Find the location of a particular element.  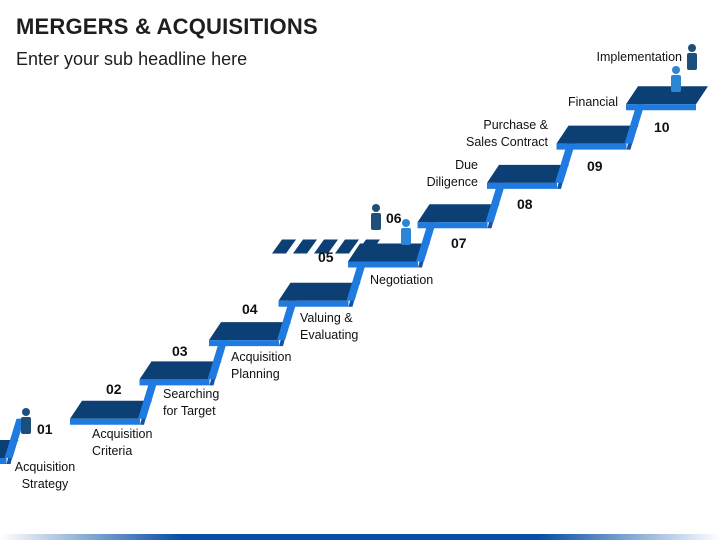

step-06-tread-front is located at coordinates (383, 264).